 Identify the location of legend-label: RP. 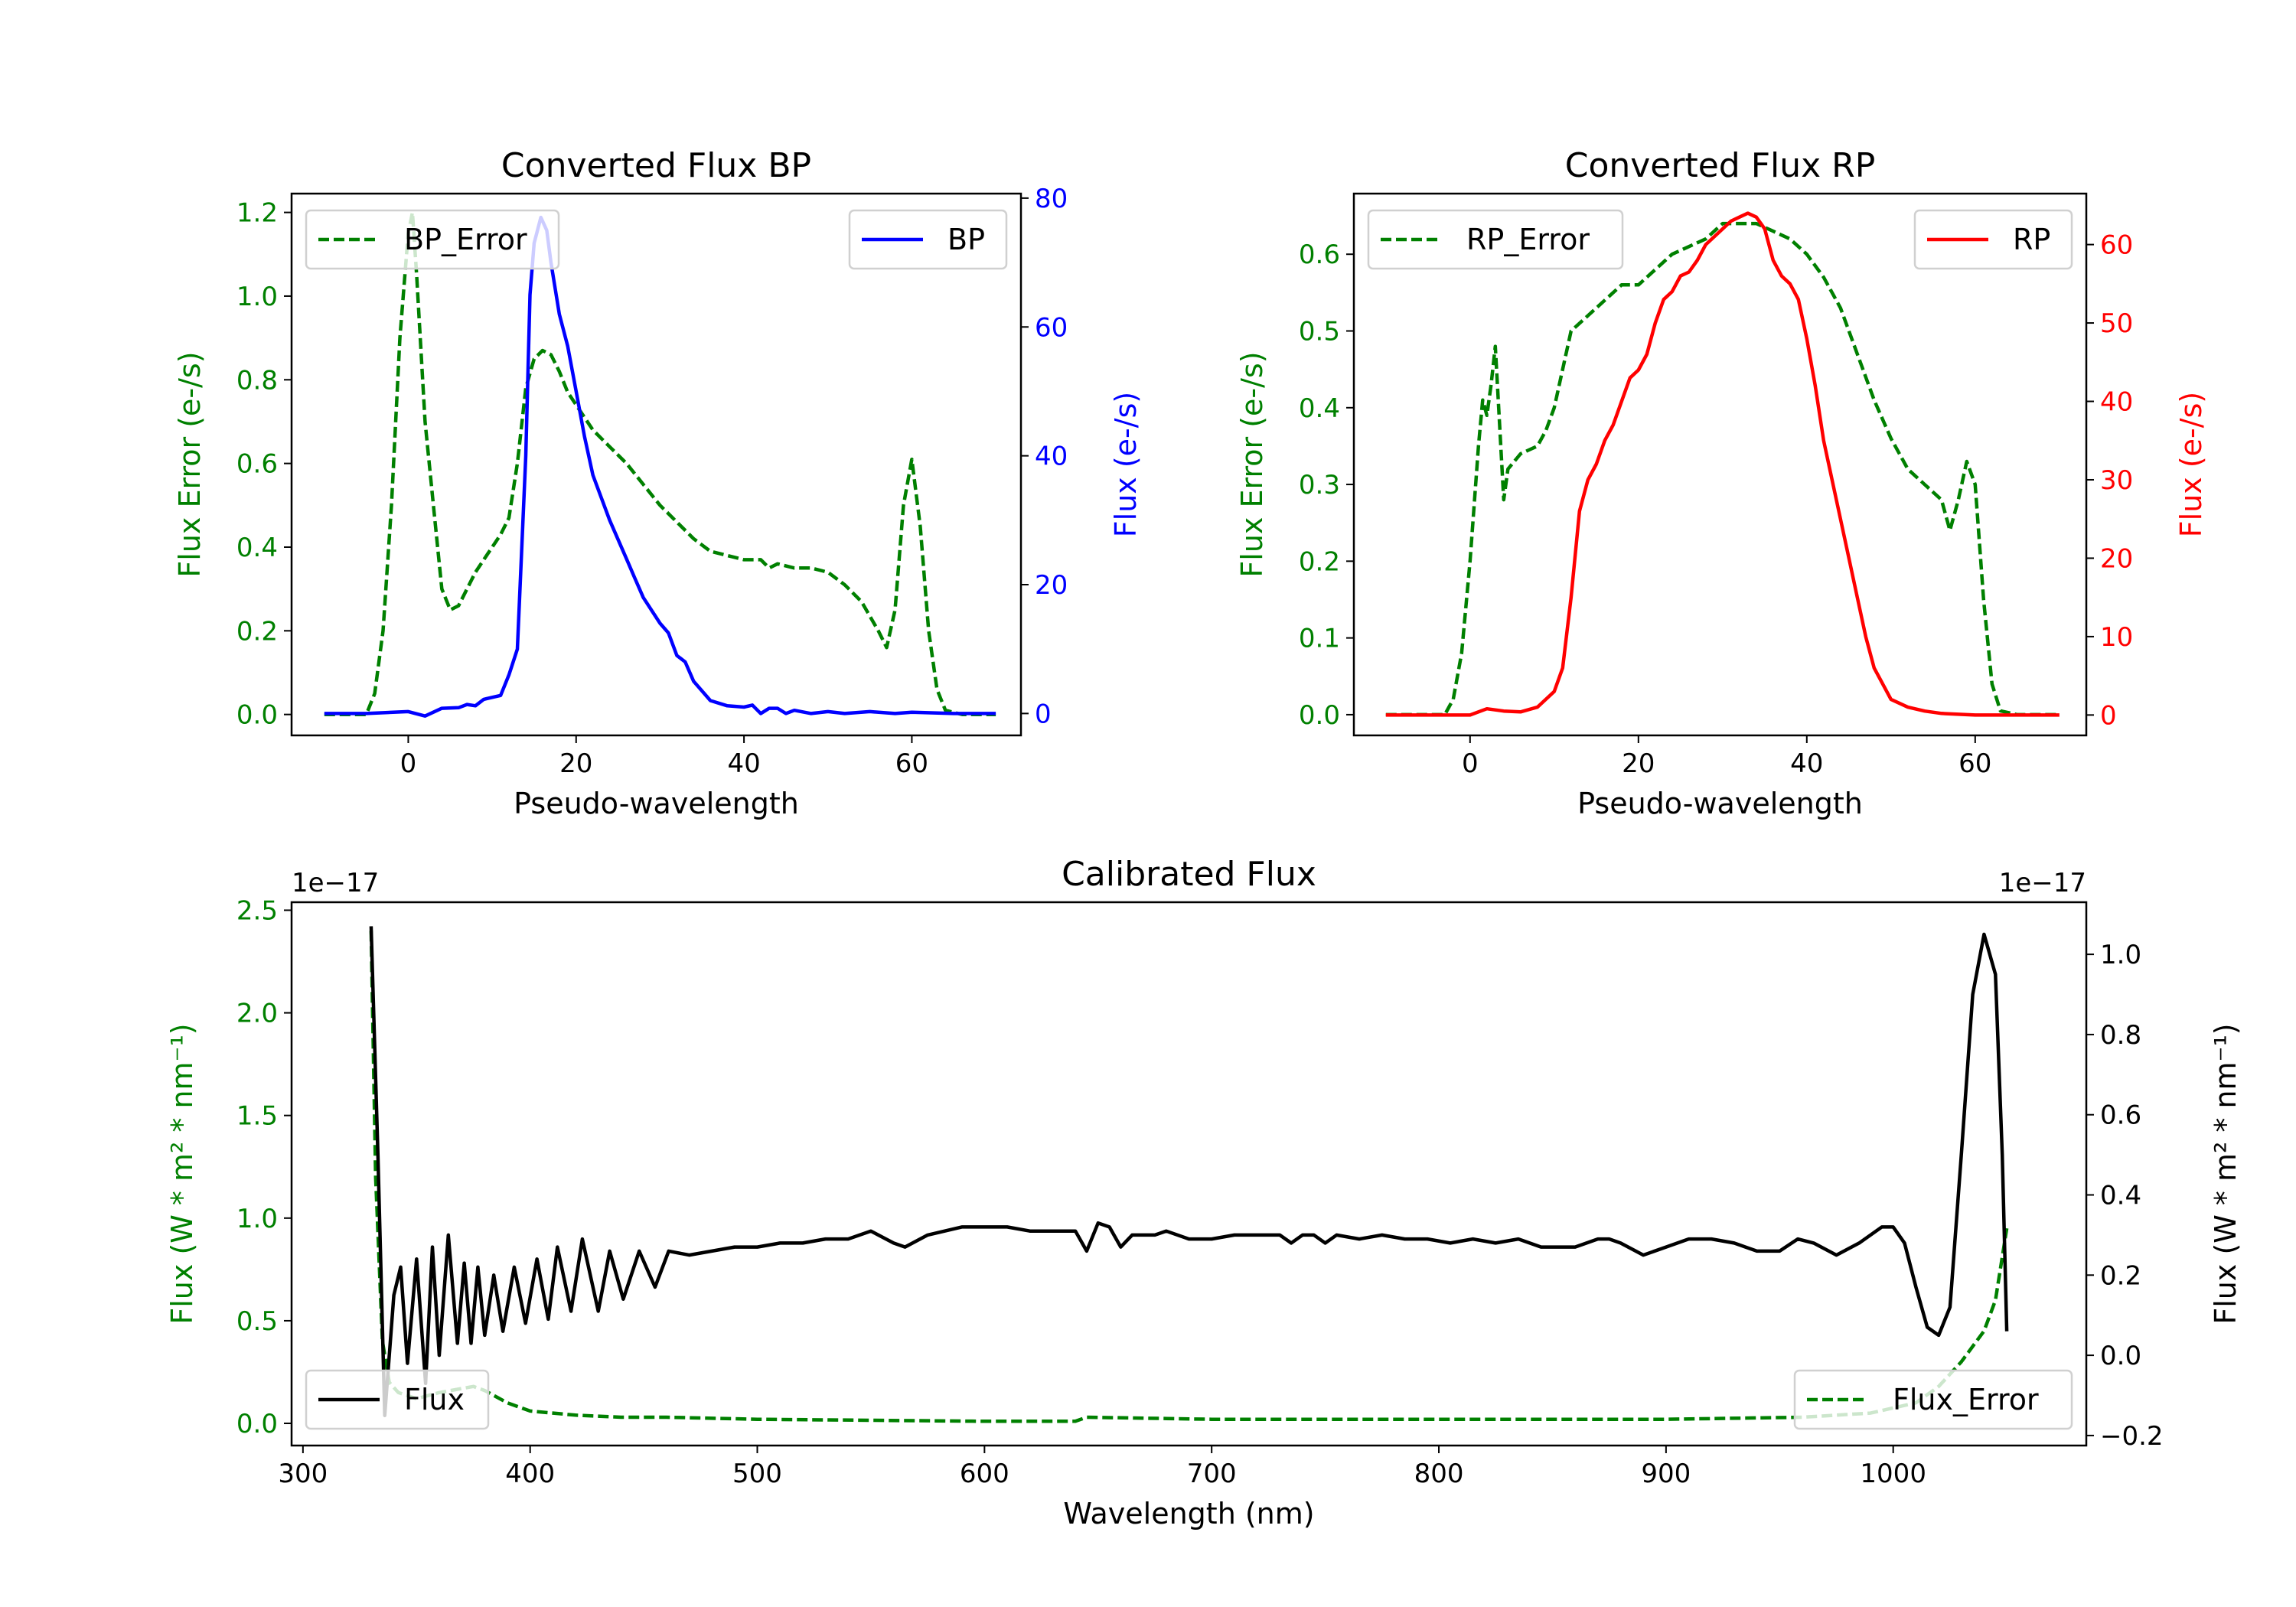
(2031, 239).